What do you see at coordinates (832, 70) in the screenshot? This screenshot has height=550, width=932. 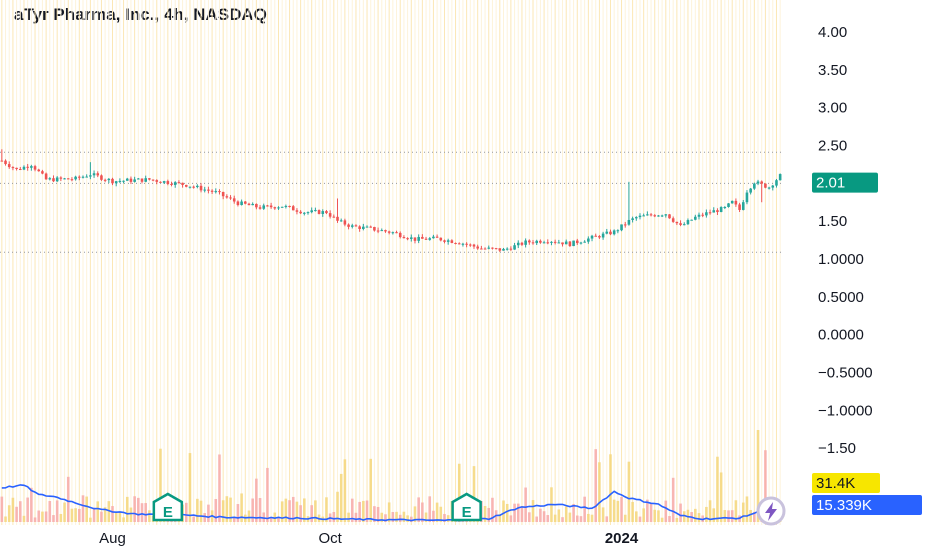 I see `y-tick-label: 3.50` at bounding box center [832, 70].